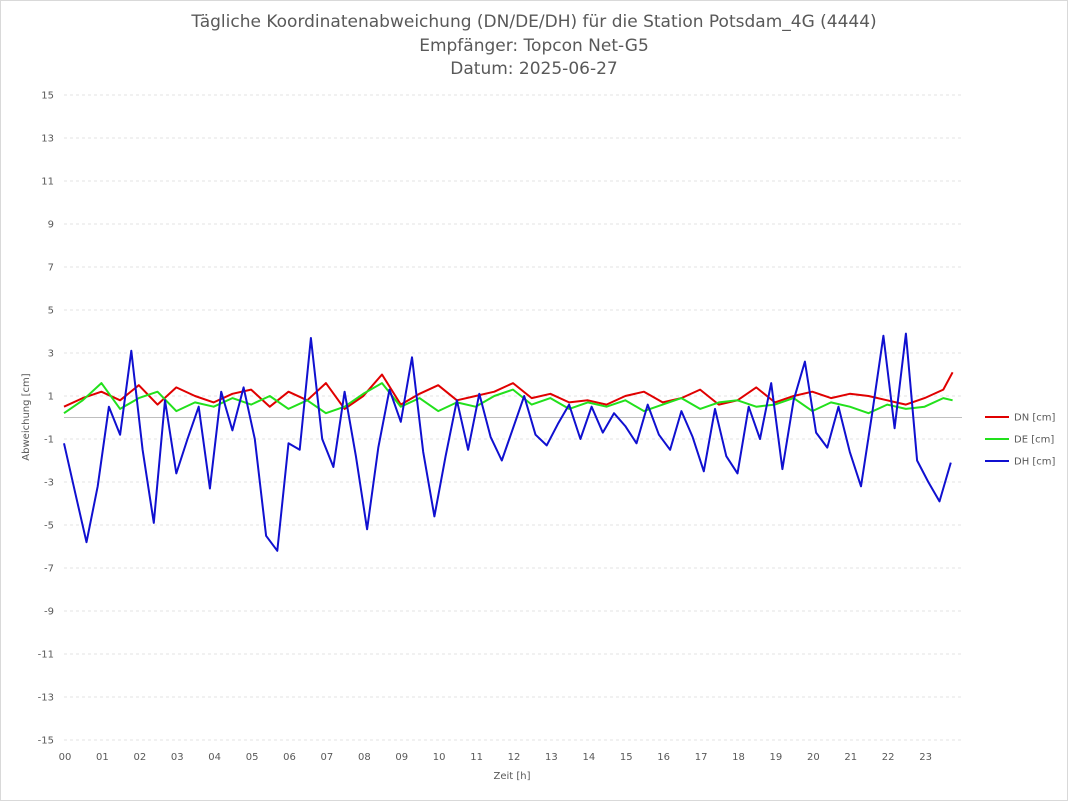 Image resolution: width=1068 pixels, height=801 pixels. Describe the element at coordinates (49, 569) in the screenshot. I see `y-tick-label: -7` at that location.